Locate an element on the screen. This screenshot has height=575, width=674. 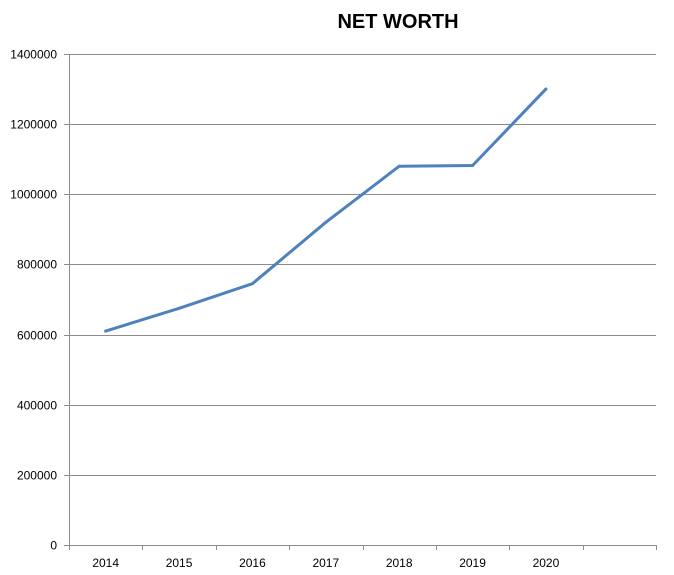
x-tick-label-2016: 2016 is located at coordinates (252, 563).